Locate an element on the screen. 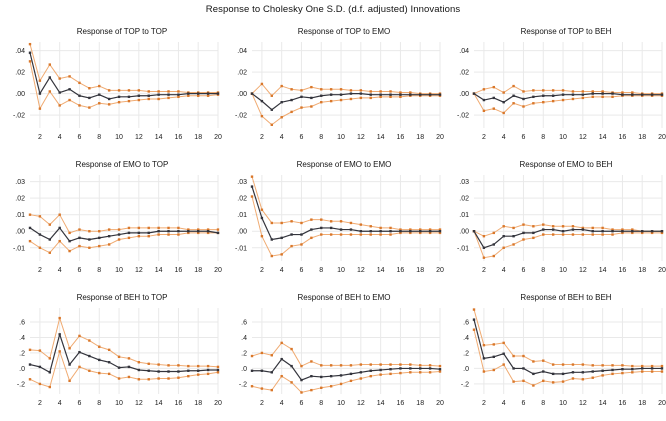 This screenshot has height=421, width=666. x-tick-label: 16 is located at coordinates (623, 270).